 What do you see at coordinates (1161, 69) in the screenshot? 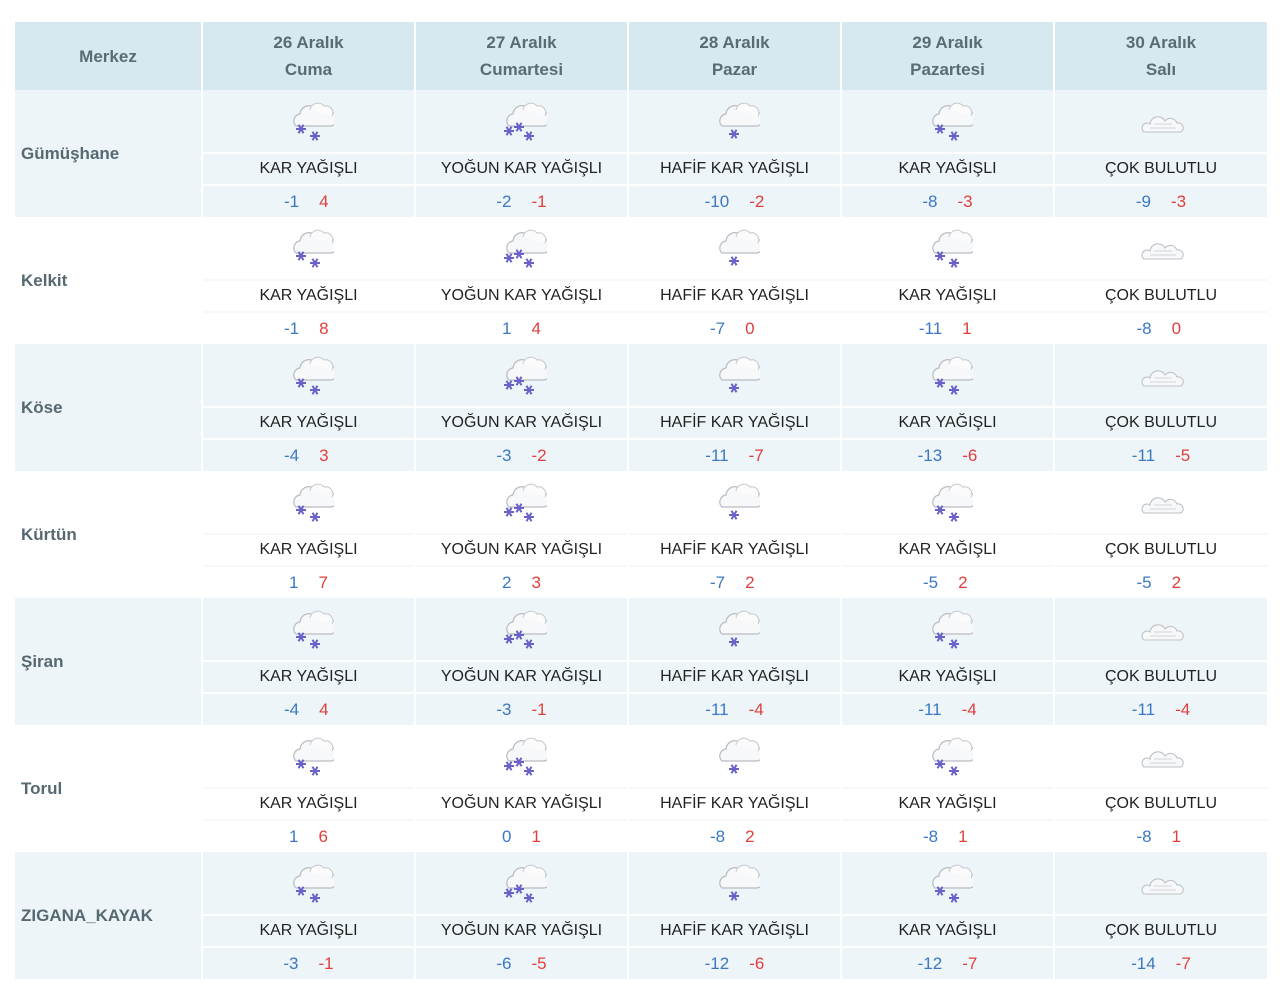
I see `header-weekday: Salı` at bounding box center [1161, 69].